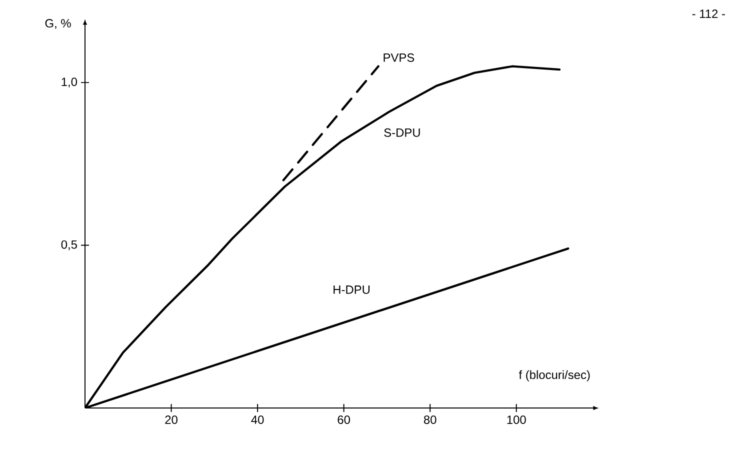 The width and height of the screenshot is (739, 452). Describe the element at coordinates (352, 290) in the screenshot. I see `series-label: H-DPU` at that location.